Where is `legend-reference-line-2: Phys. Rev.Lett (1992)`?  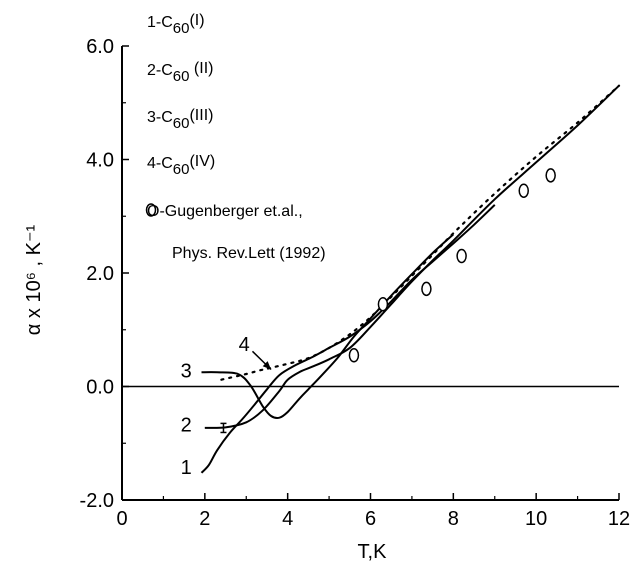 legend-reference-line-2: Phys. Rev.Lett (1992) is located at coordinates (249, 253).